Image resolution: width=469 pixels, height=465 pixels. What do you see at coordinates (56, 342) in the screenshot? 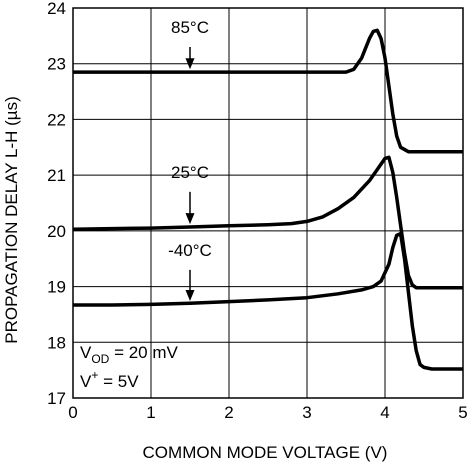
I see `y-tick-label: 18` at bounding box center [56, 342].